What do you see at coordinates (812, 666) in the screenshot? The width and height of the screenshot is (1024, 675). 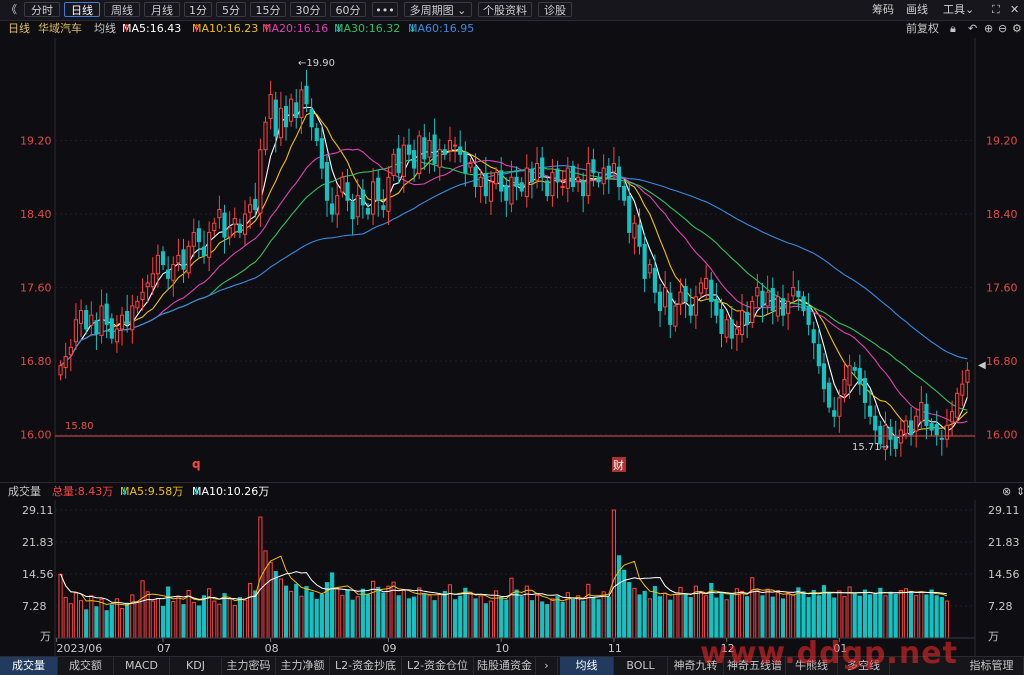 I see `tab-bull-bear: 牛熊线` at bounding box center [812, 666].